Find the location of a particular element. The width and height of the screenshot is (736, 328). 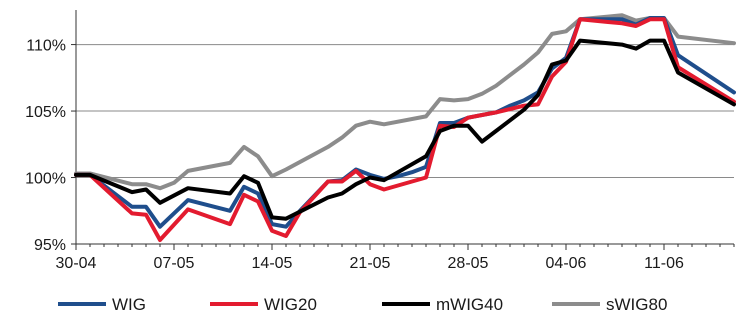

legend-label-mwig40: mWIG40 is located at coordinates (469, 304).